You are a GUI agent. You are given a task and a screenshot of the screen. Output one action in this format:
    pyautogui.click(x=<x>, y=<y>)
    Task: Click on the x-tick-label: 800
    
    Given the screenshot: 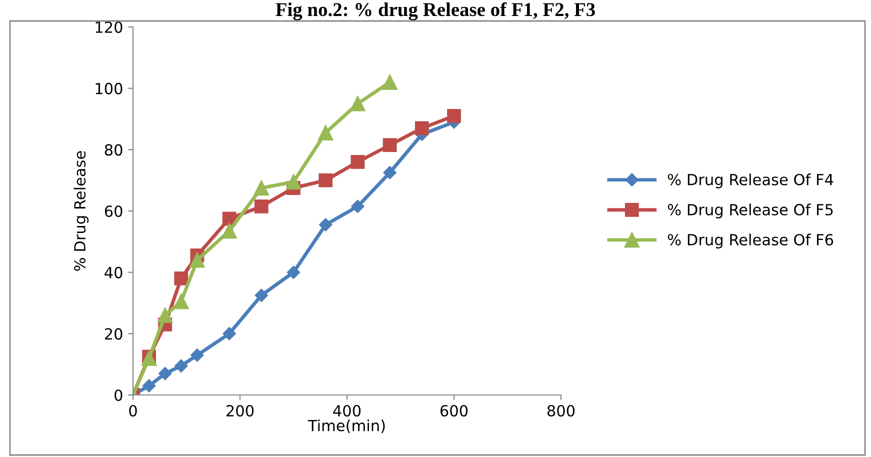 What is the action you would take?
    pyautogui.click(x=561, y=410)
    